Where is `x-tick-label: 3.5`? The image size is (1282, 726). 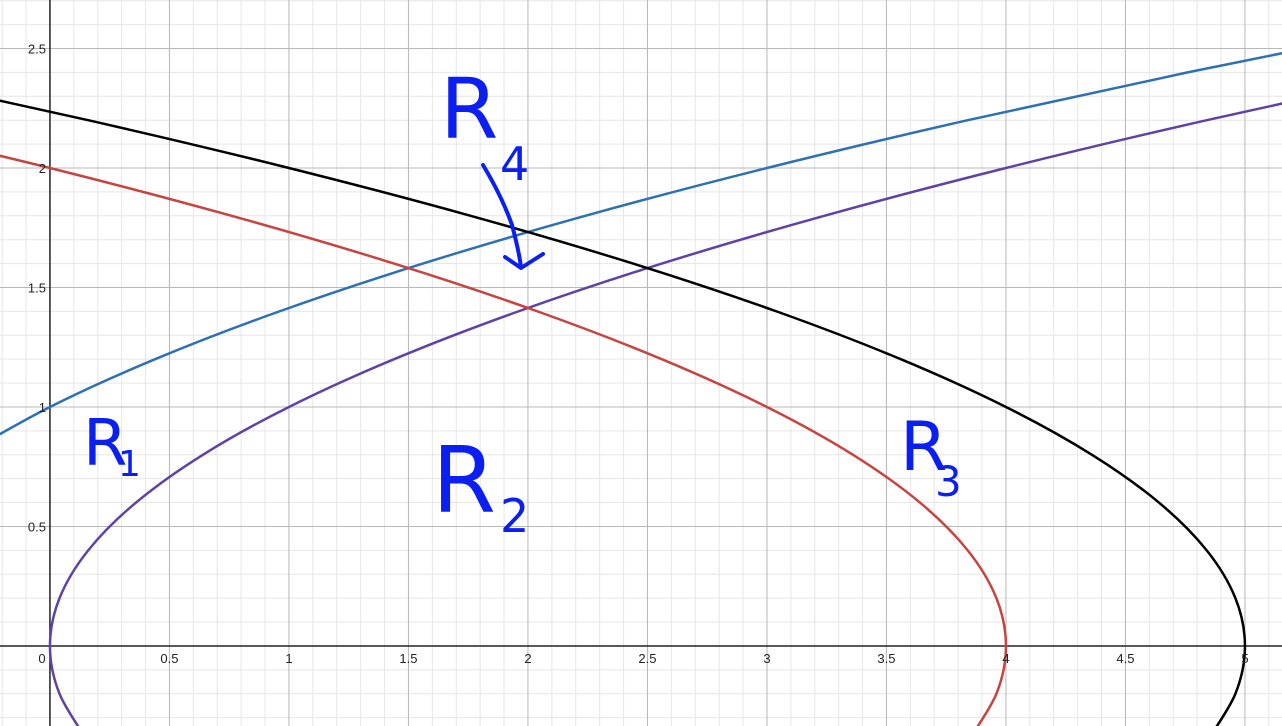
x-tick-label: 3.5 is located at coordinates (886, 658).